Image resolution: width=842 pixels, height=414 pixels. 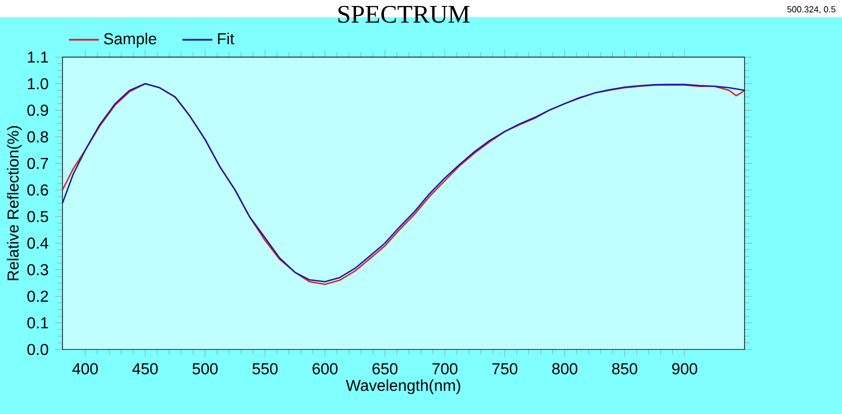 I want to click on legend-label: Fit, so click(x=226, y=38).